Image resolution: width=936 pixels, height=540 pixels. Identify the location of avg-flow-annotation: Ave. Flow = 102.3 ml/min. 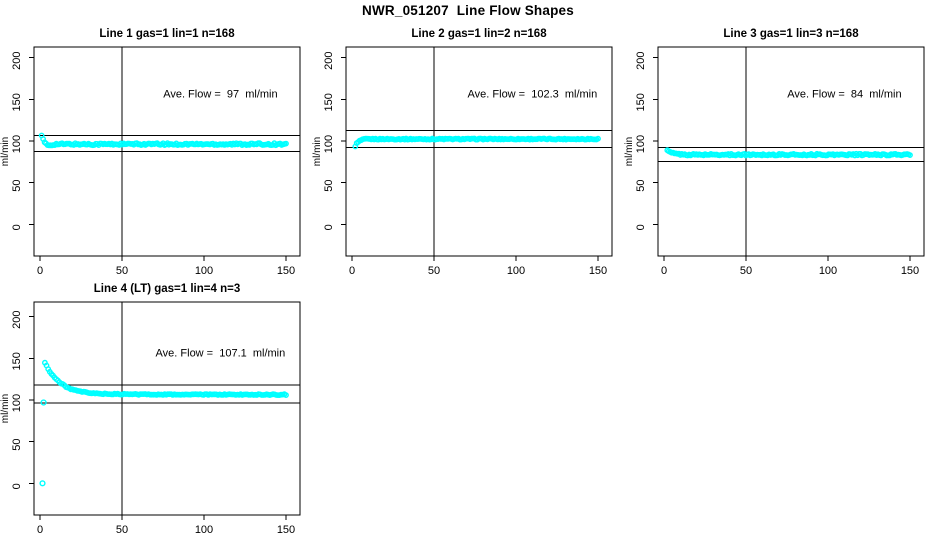
(533, 95).